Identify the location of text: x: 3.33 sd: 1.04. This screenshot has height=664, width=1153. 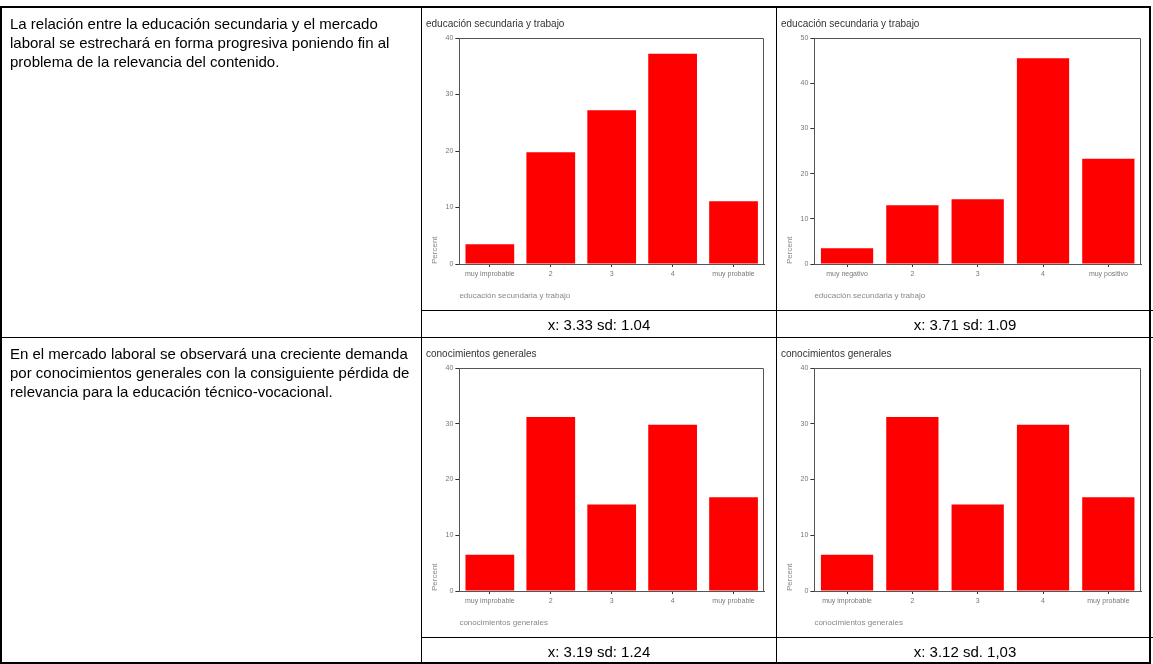
(599, 324).